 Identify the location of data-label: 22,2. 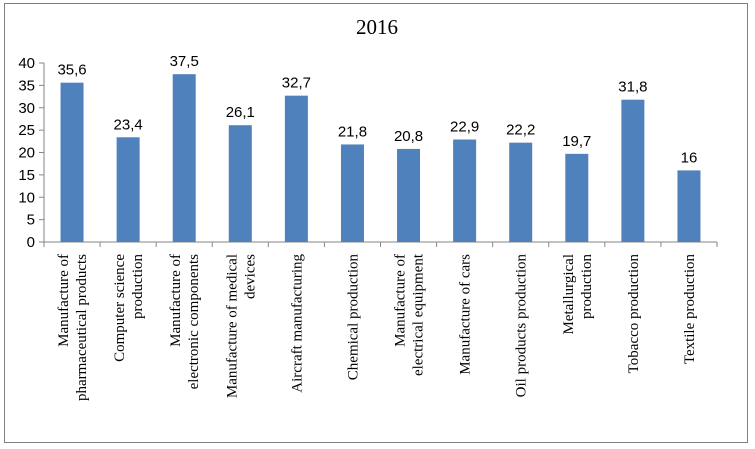
(520, 130).